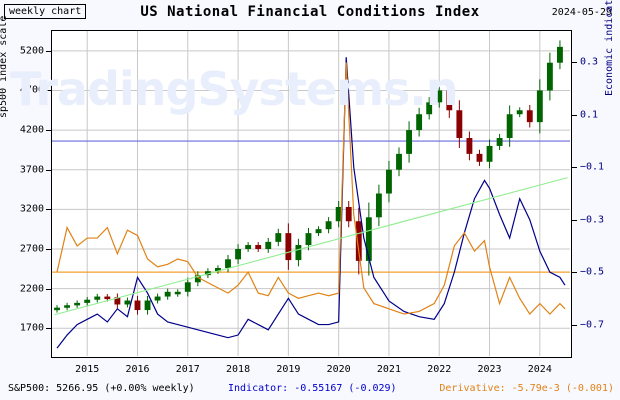 This screenshot has width=620, height=400. I want to click on x-tick-5: 2020, so click(338, 369).